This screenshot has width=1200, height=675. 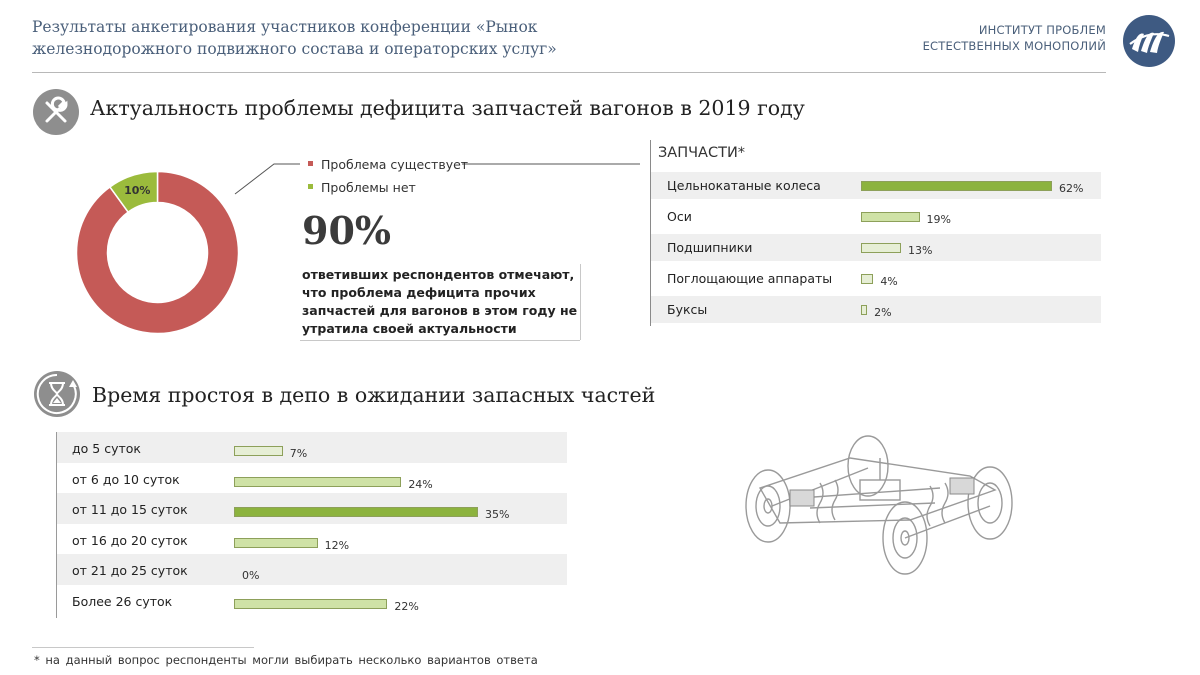 I want to click on parts-row: Буксы 2%, so click(x=876, y=309).